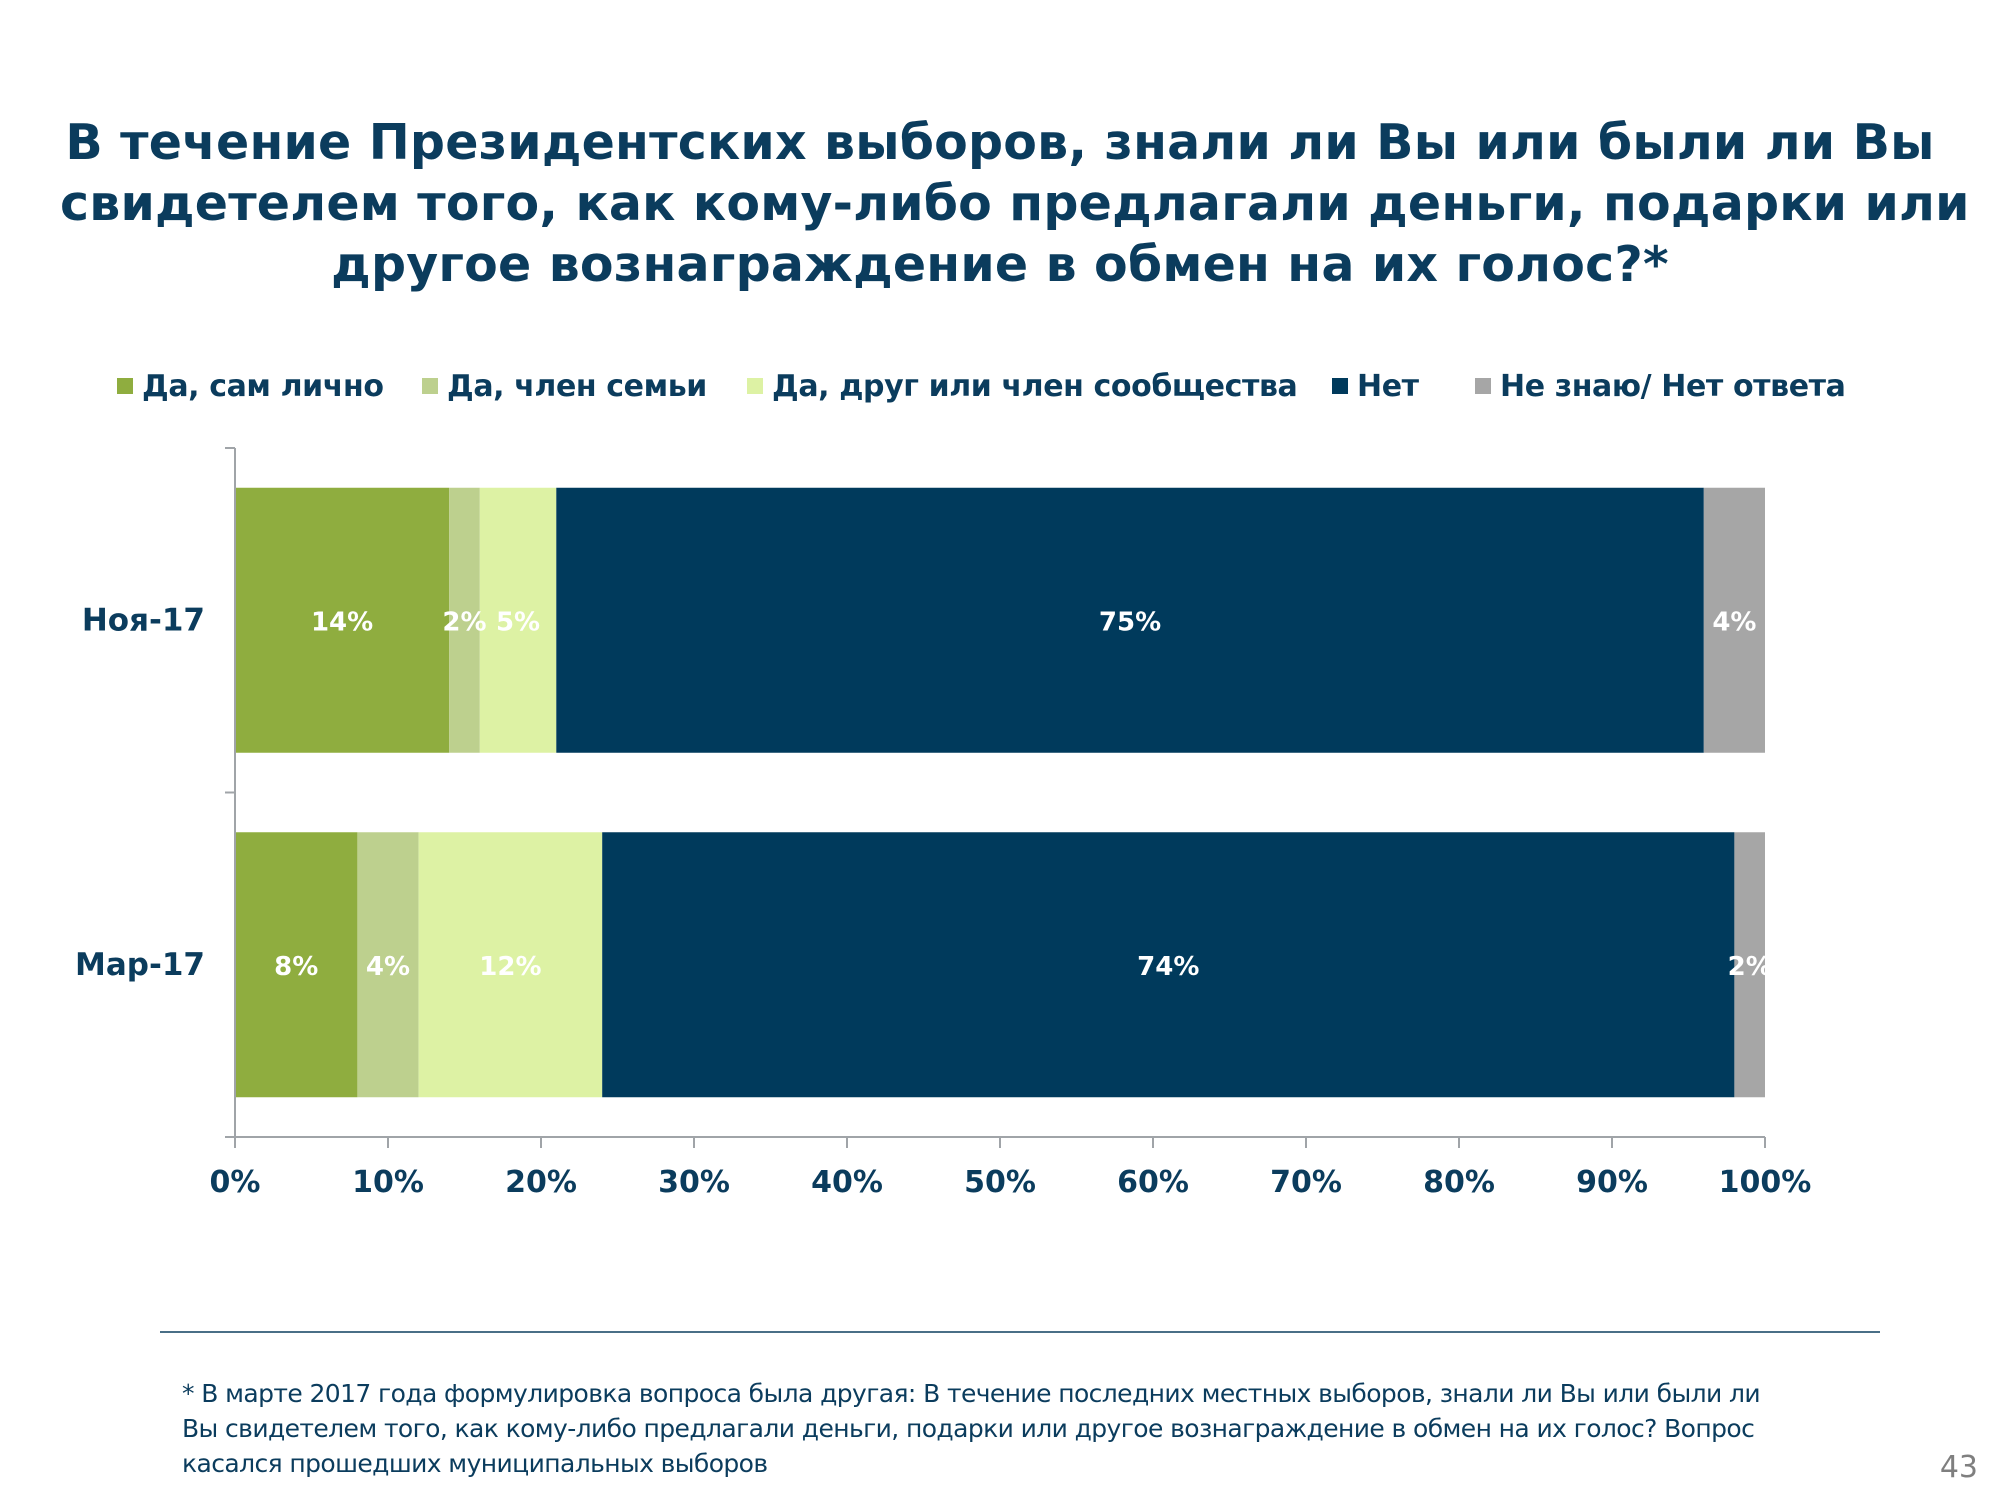 The image size is (2000, 1500). Describe the element at coordinates (1000, 1182) in the screenshot. I see `x-tick-label-5: 50%` at that location.